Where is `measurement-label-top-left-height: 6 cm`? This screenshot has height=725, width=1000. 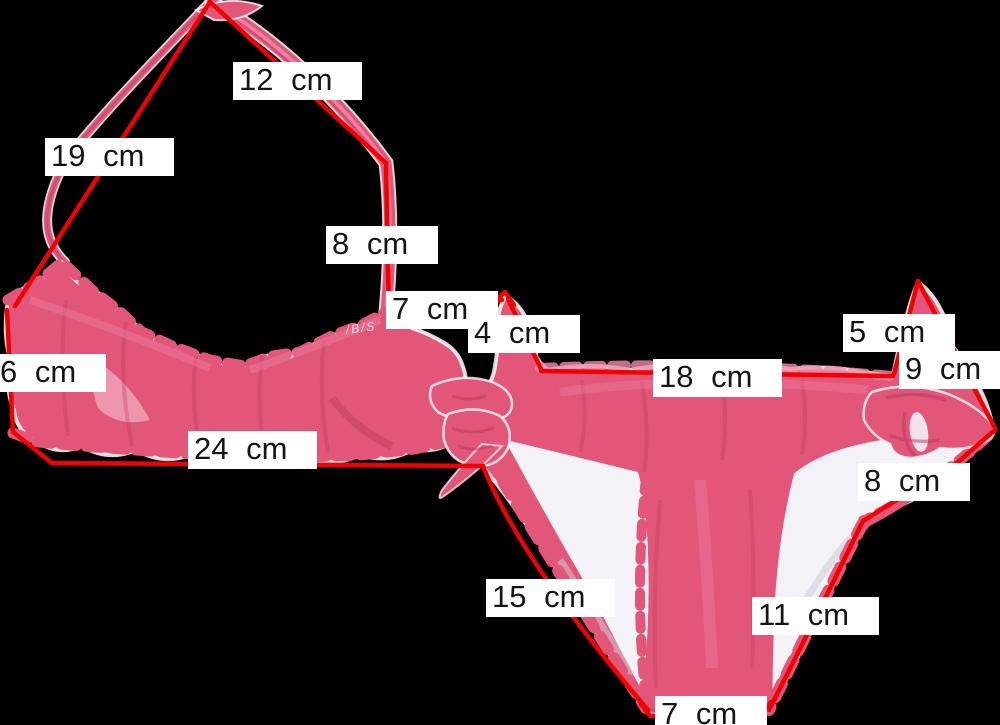
measurement-label-top-left-height: 6 cm is located at coordinates (53, 373).